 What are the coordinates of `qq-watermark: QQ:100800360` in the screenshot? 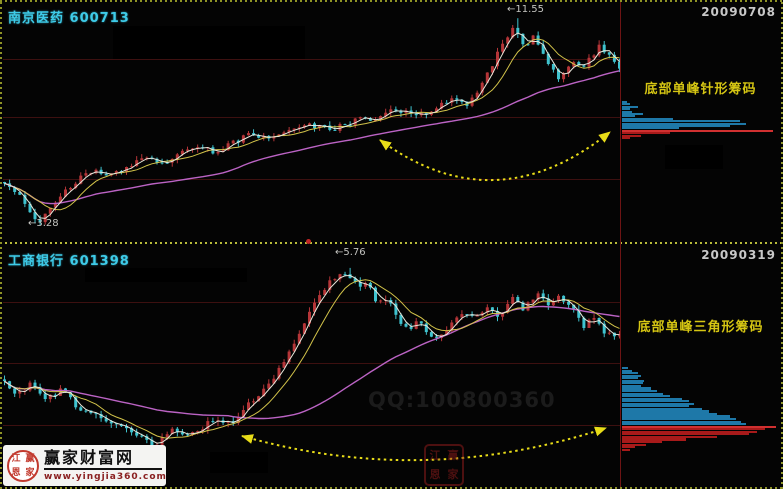 It's located at (462, 400).